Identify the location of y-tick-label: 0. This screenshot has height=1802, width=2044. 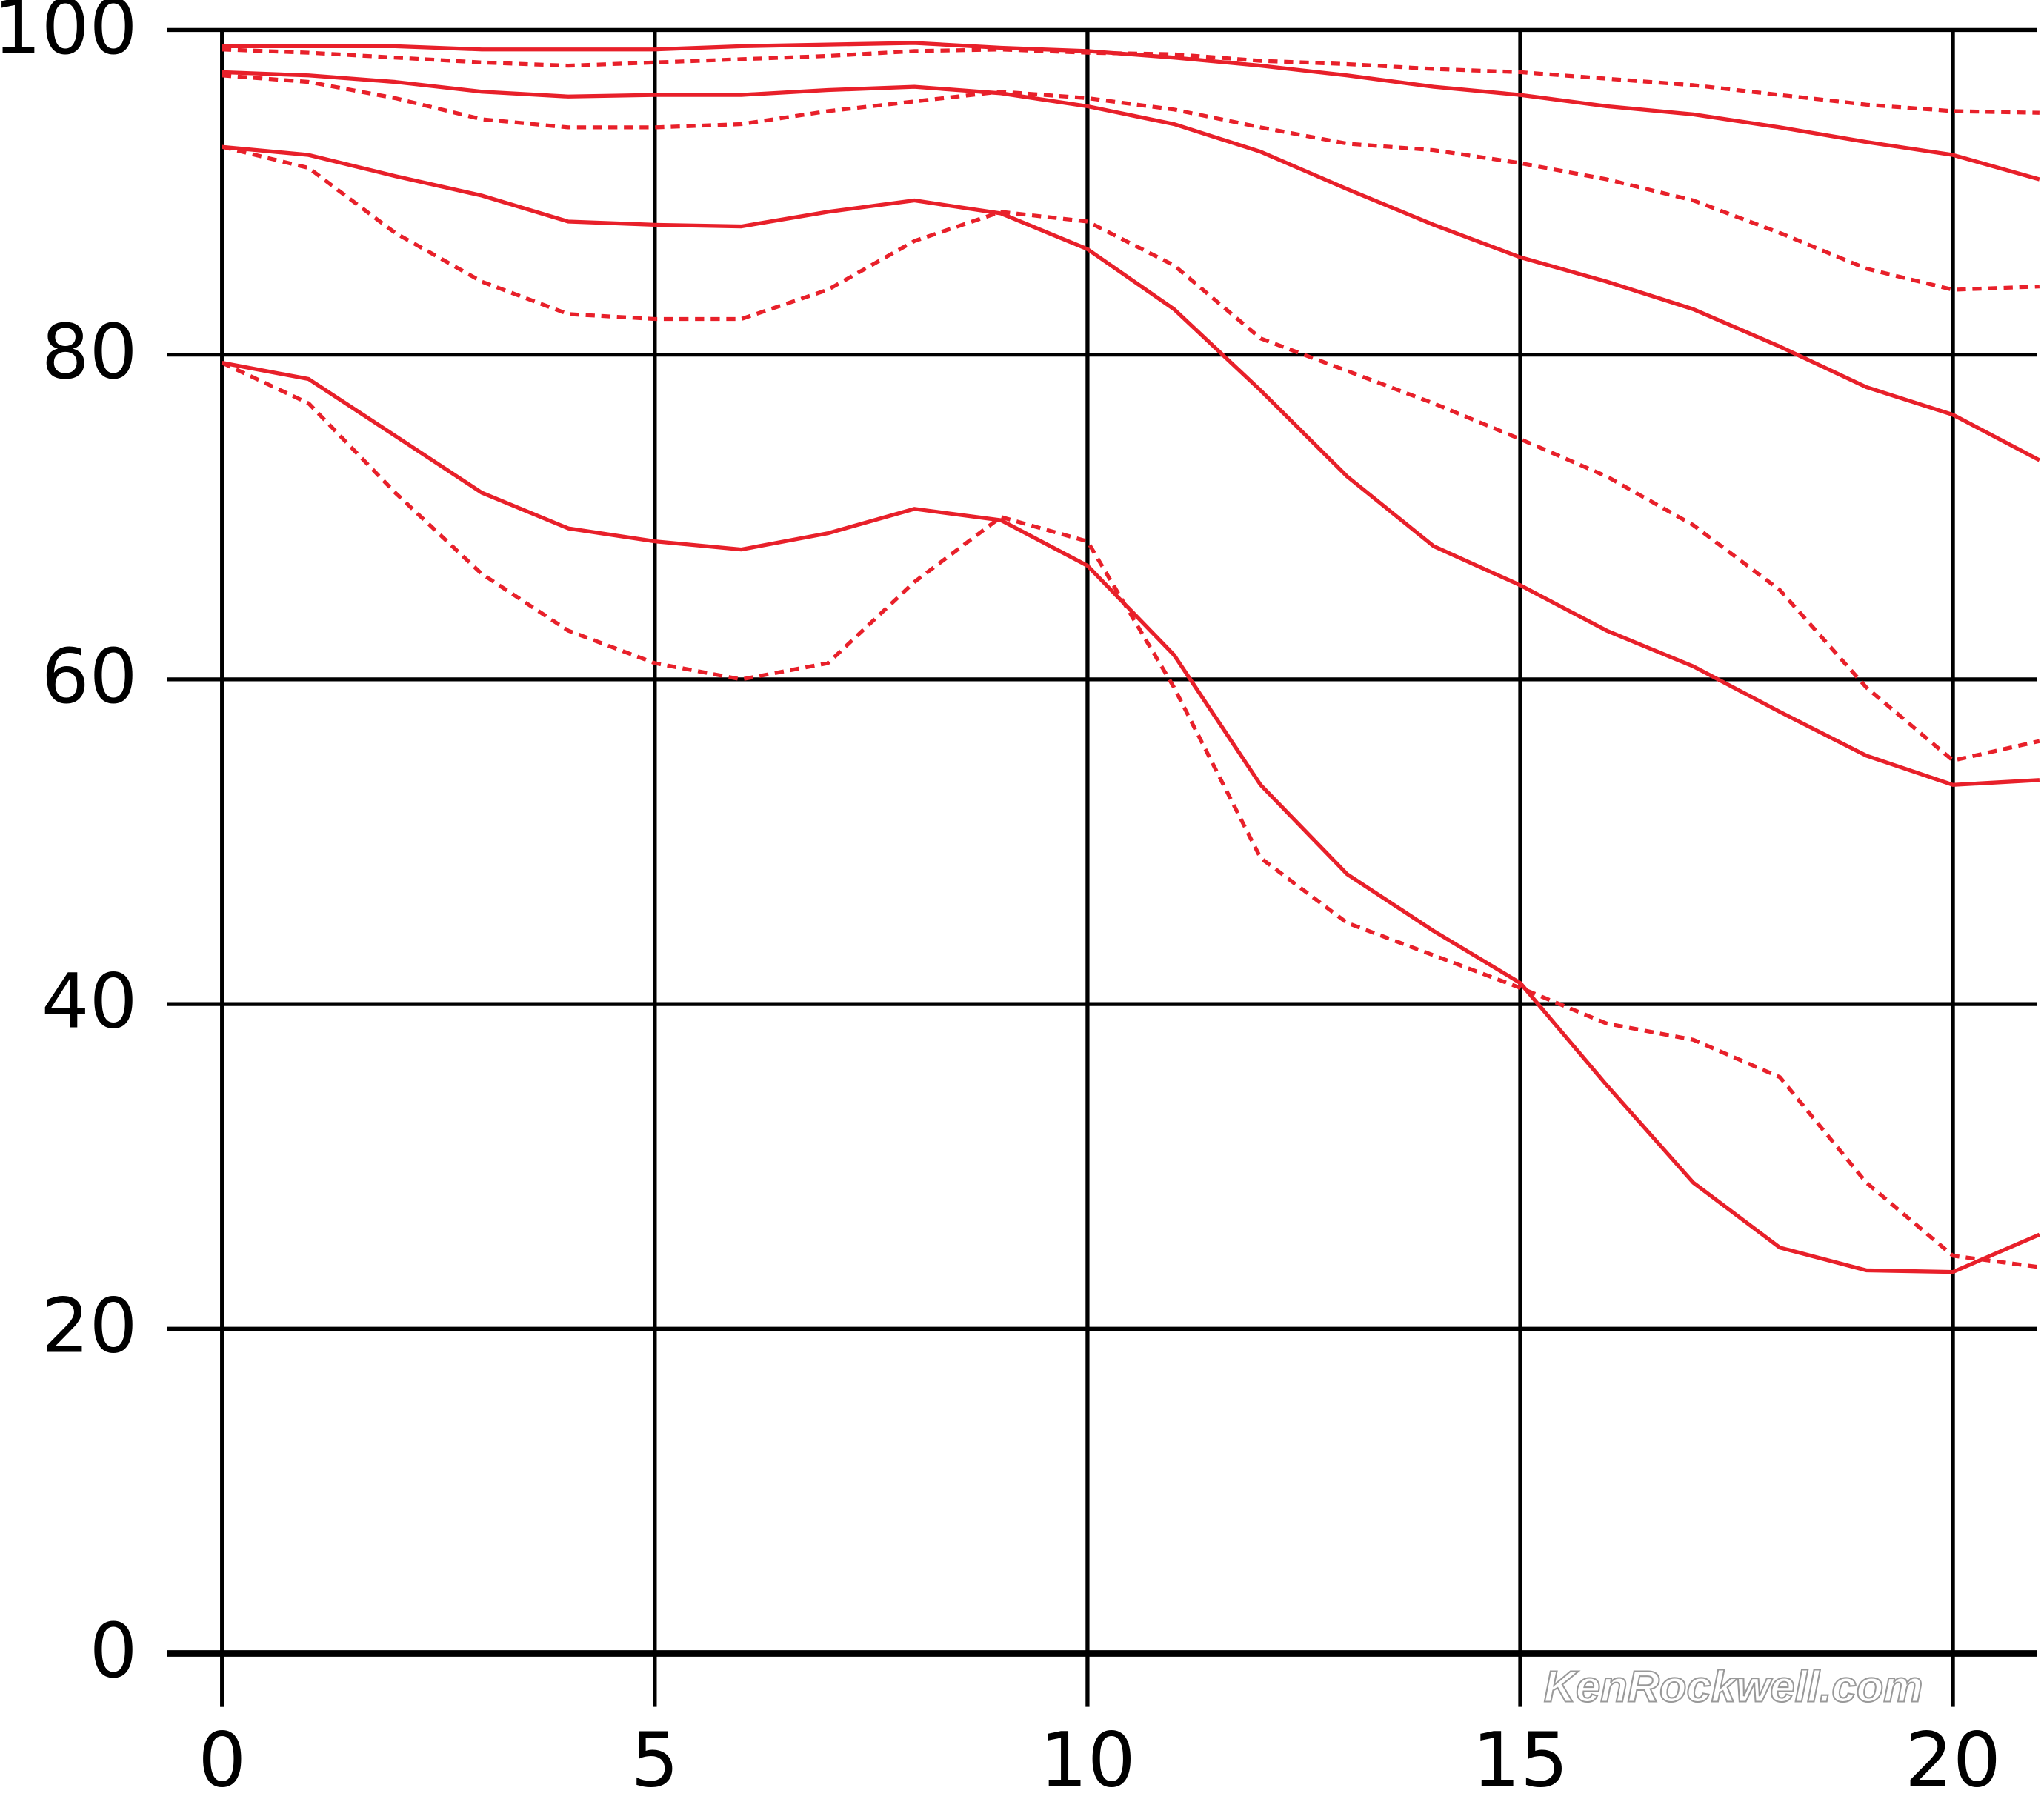
(114, 1651).